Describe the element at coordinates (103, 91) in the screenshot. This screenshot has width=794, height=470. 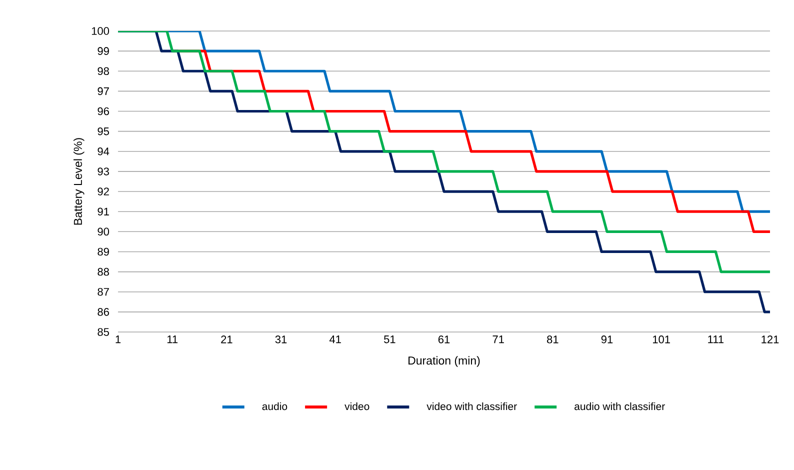
I see `y-tick-label: 97` at that location.